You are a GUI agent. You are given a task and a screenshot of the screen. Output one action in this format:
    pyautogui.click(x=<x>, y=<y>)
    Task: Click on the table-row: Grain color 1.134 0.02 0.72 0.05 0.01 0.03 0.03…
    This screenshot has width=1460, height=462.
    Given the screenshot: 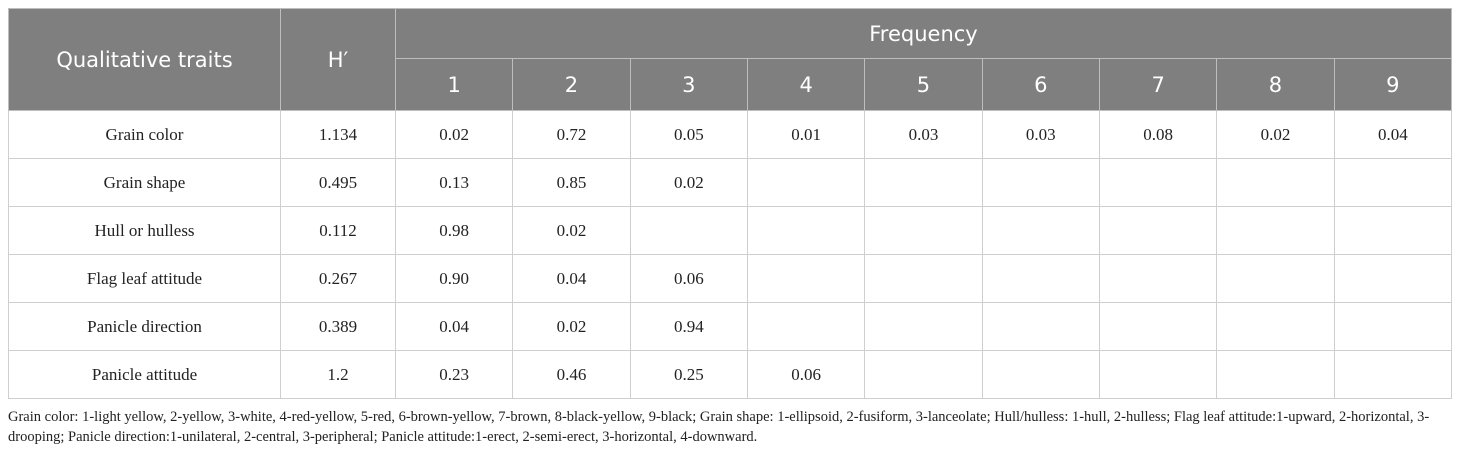 What is the action you would take?
    pyautogui.click(x=730, y=134)
    